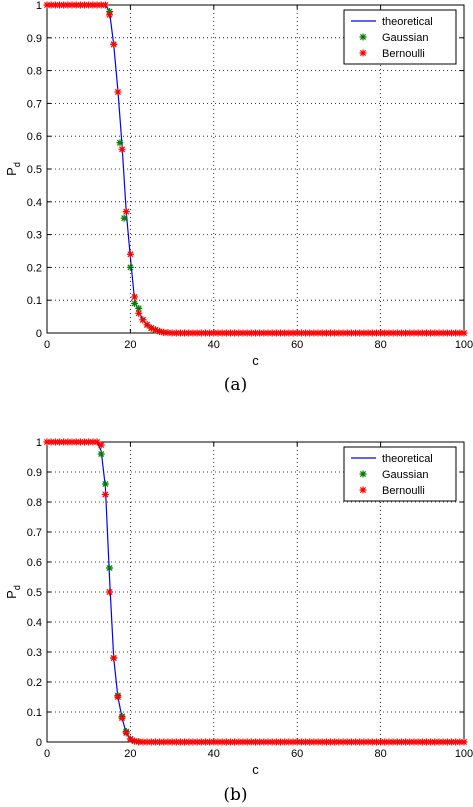  What do you see at coordinates (124, 218) in the screenshot?
I see `gaussian-marker` at bounding box center [124, 218].